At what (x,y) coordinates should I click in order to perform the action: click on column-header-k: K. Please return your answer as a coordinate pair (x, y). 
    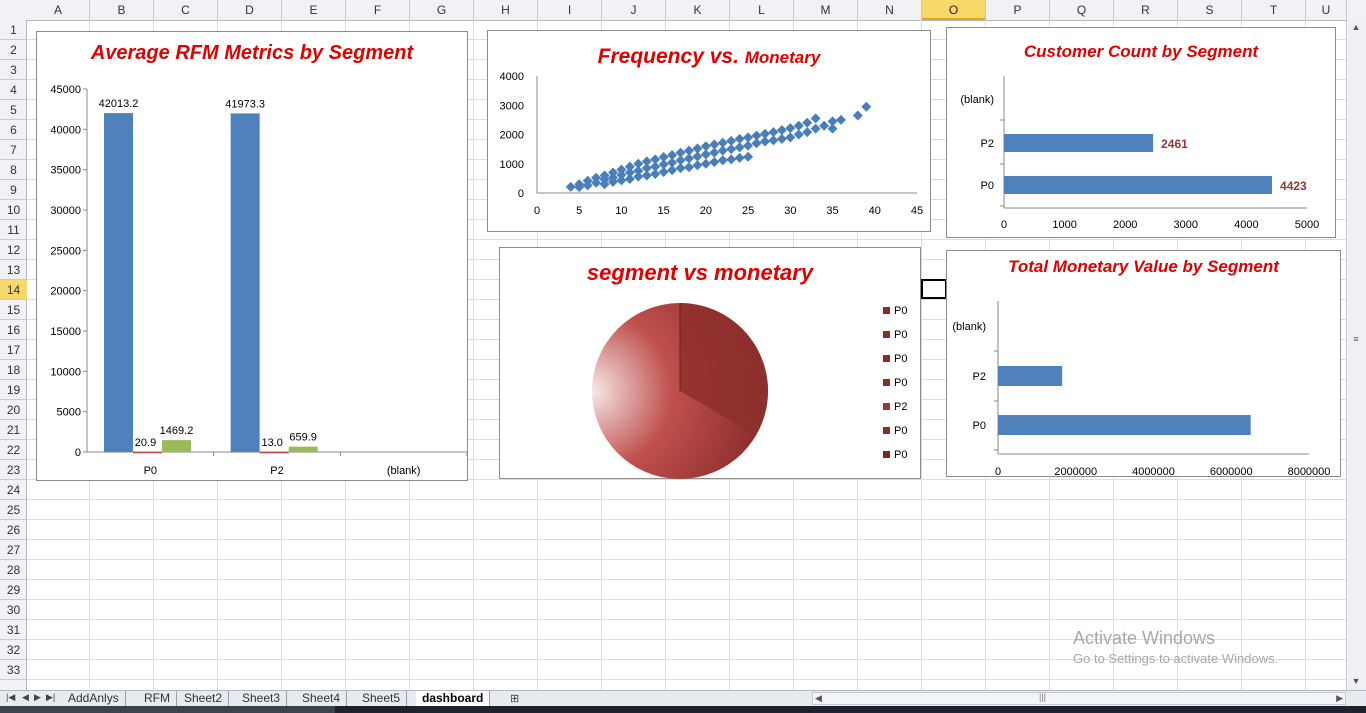
    Looking at the image, I should click on (698, 10).